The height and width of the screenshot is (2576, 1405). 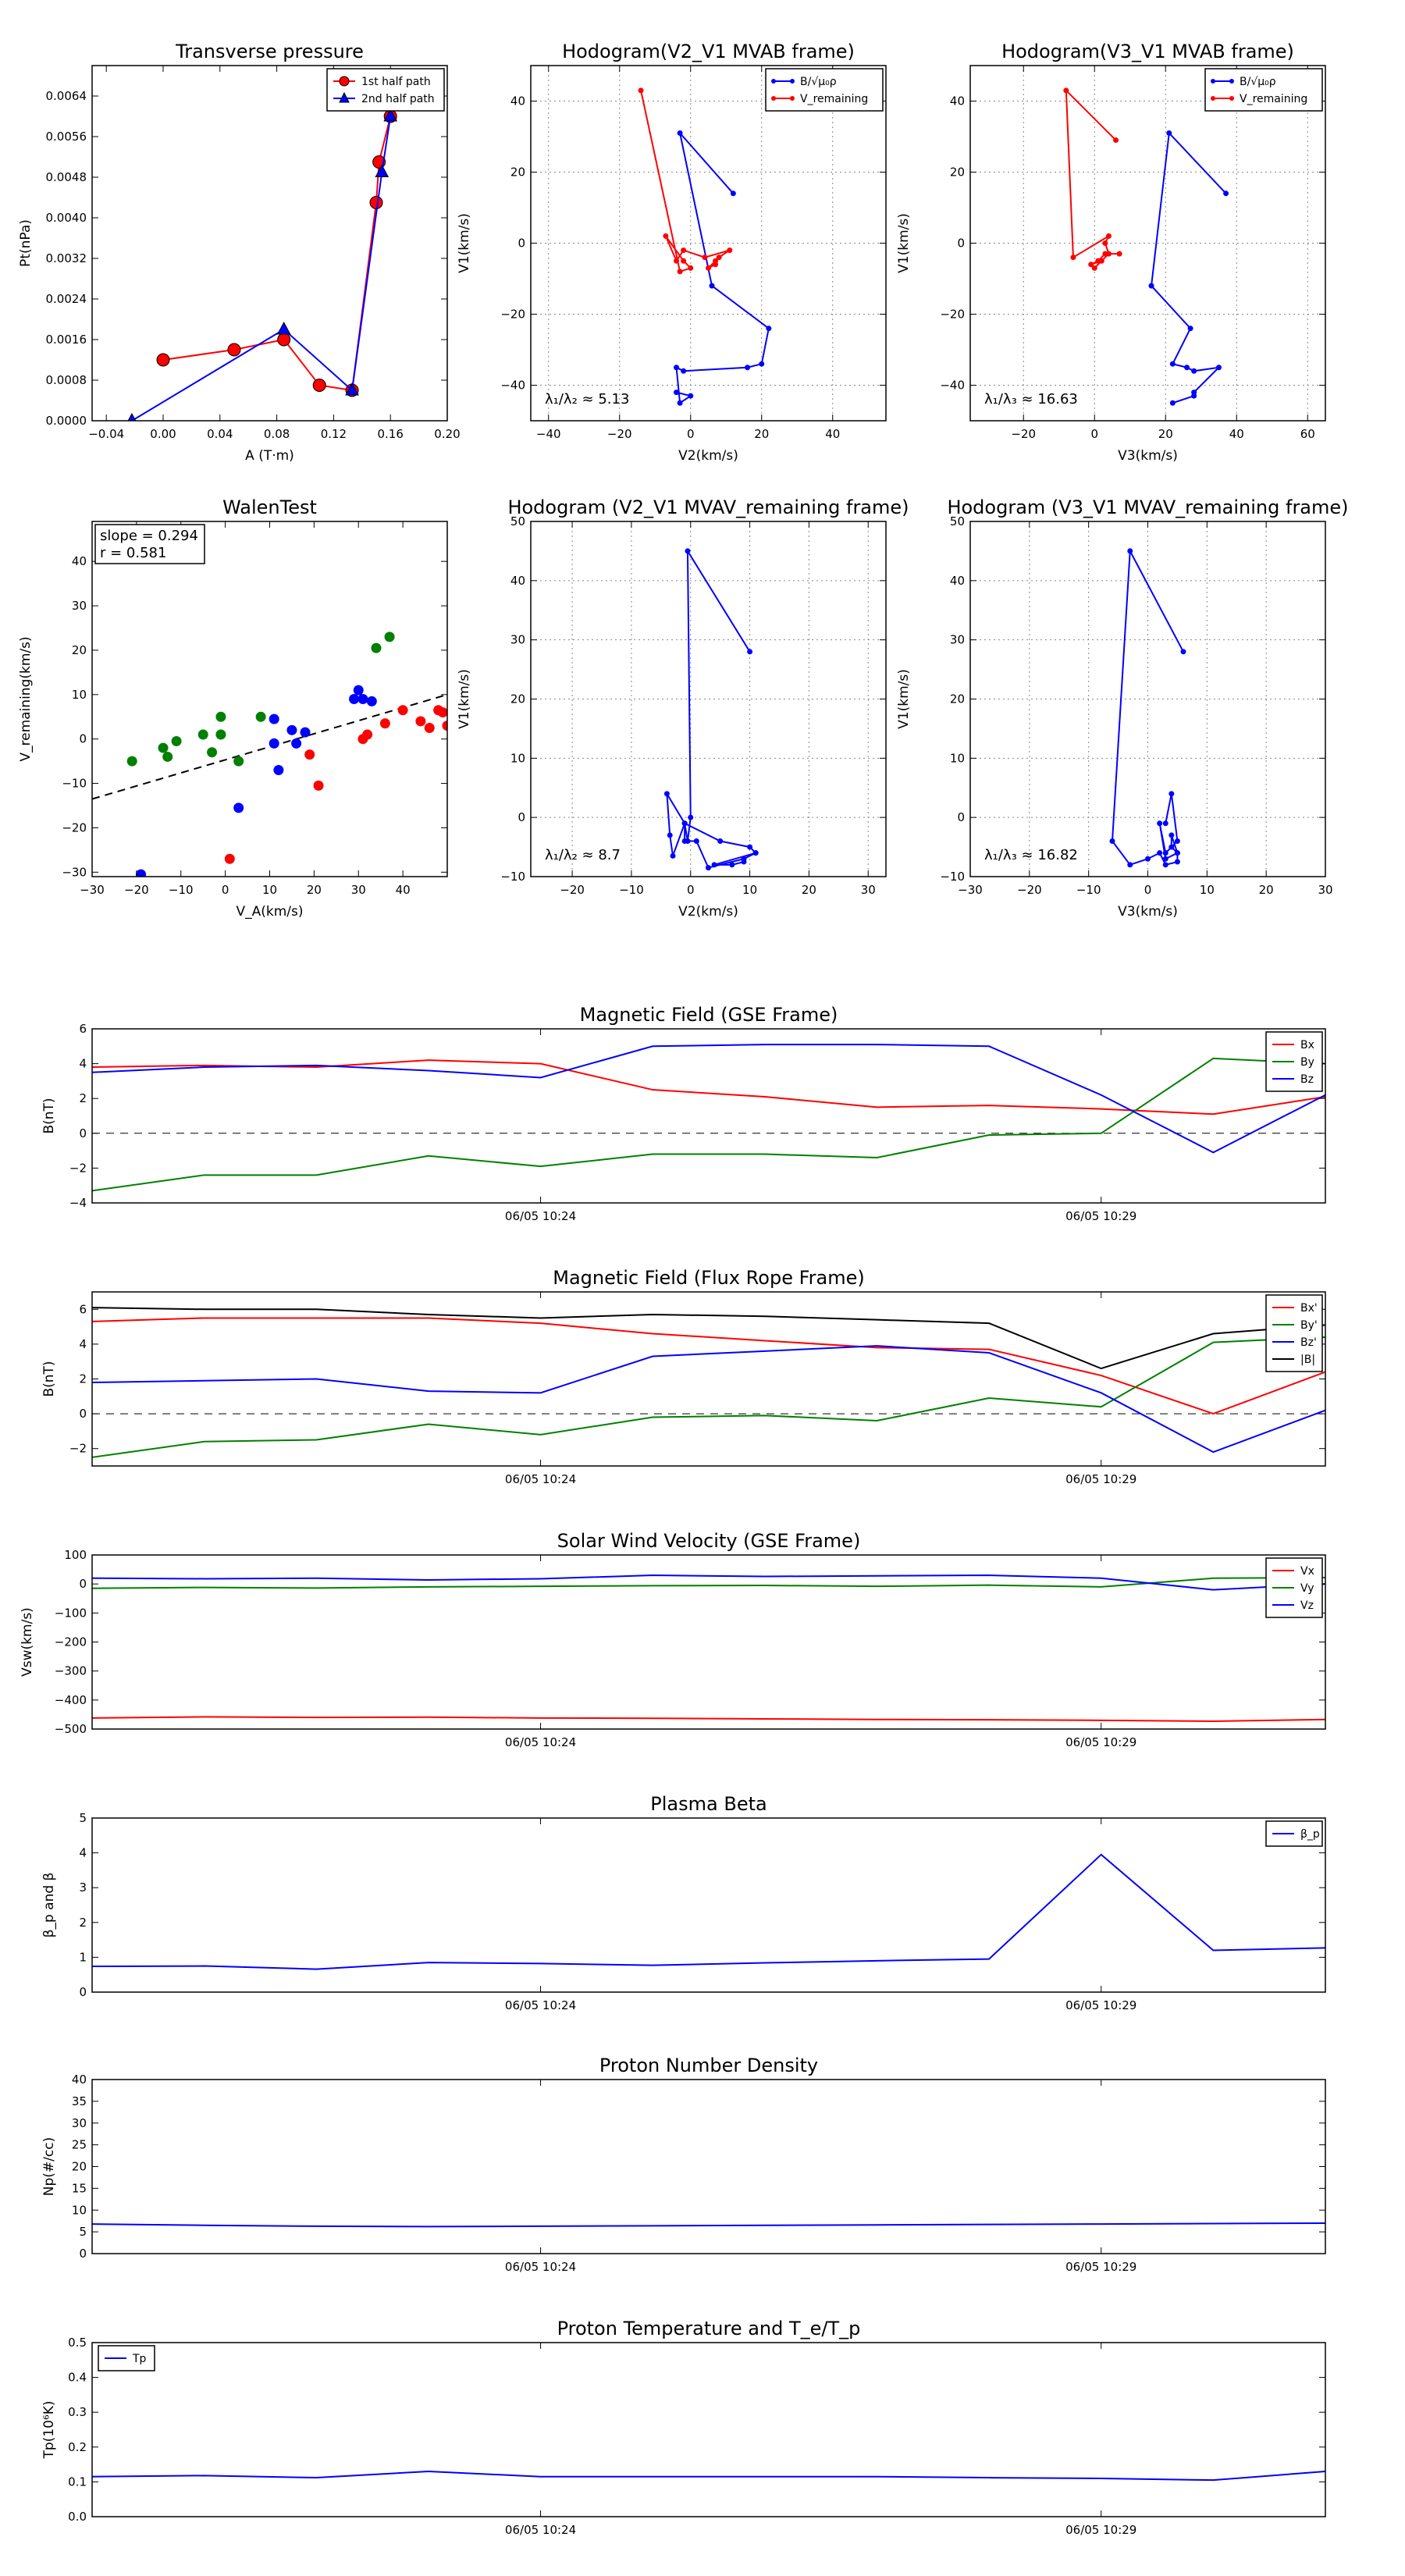 What do you see at coordinates (28, 1642) in the screenshot?
I see `y-axis-label: Vsw(km/s)` at bounding box center [28, 1642].